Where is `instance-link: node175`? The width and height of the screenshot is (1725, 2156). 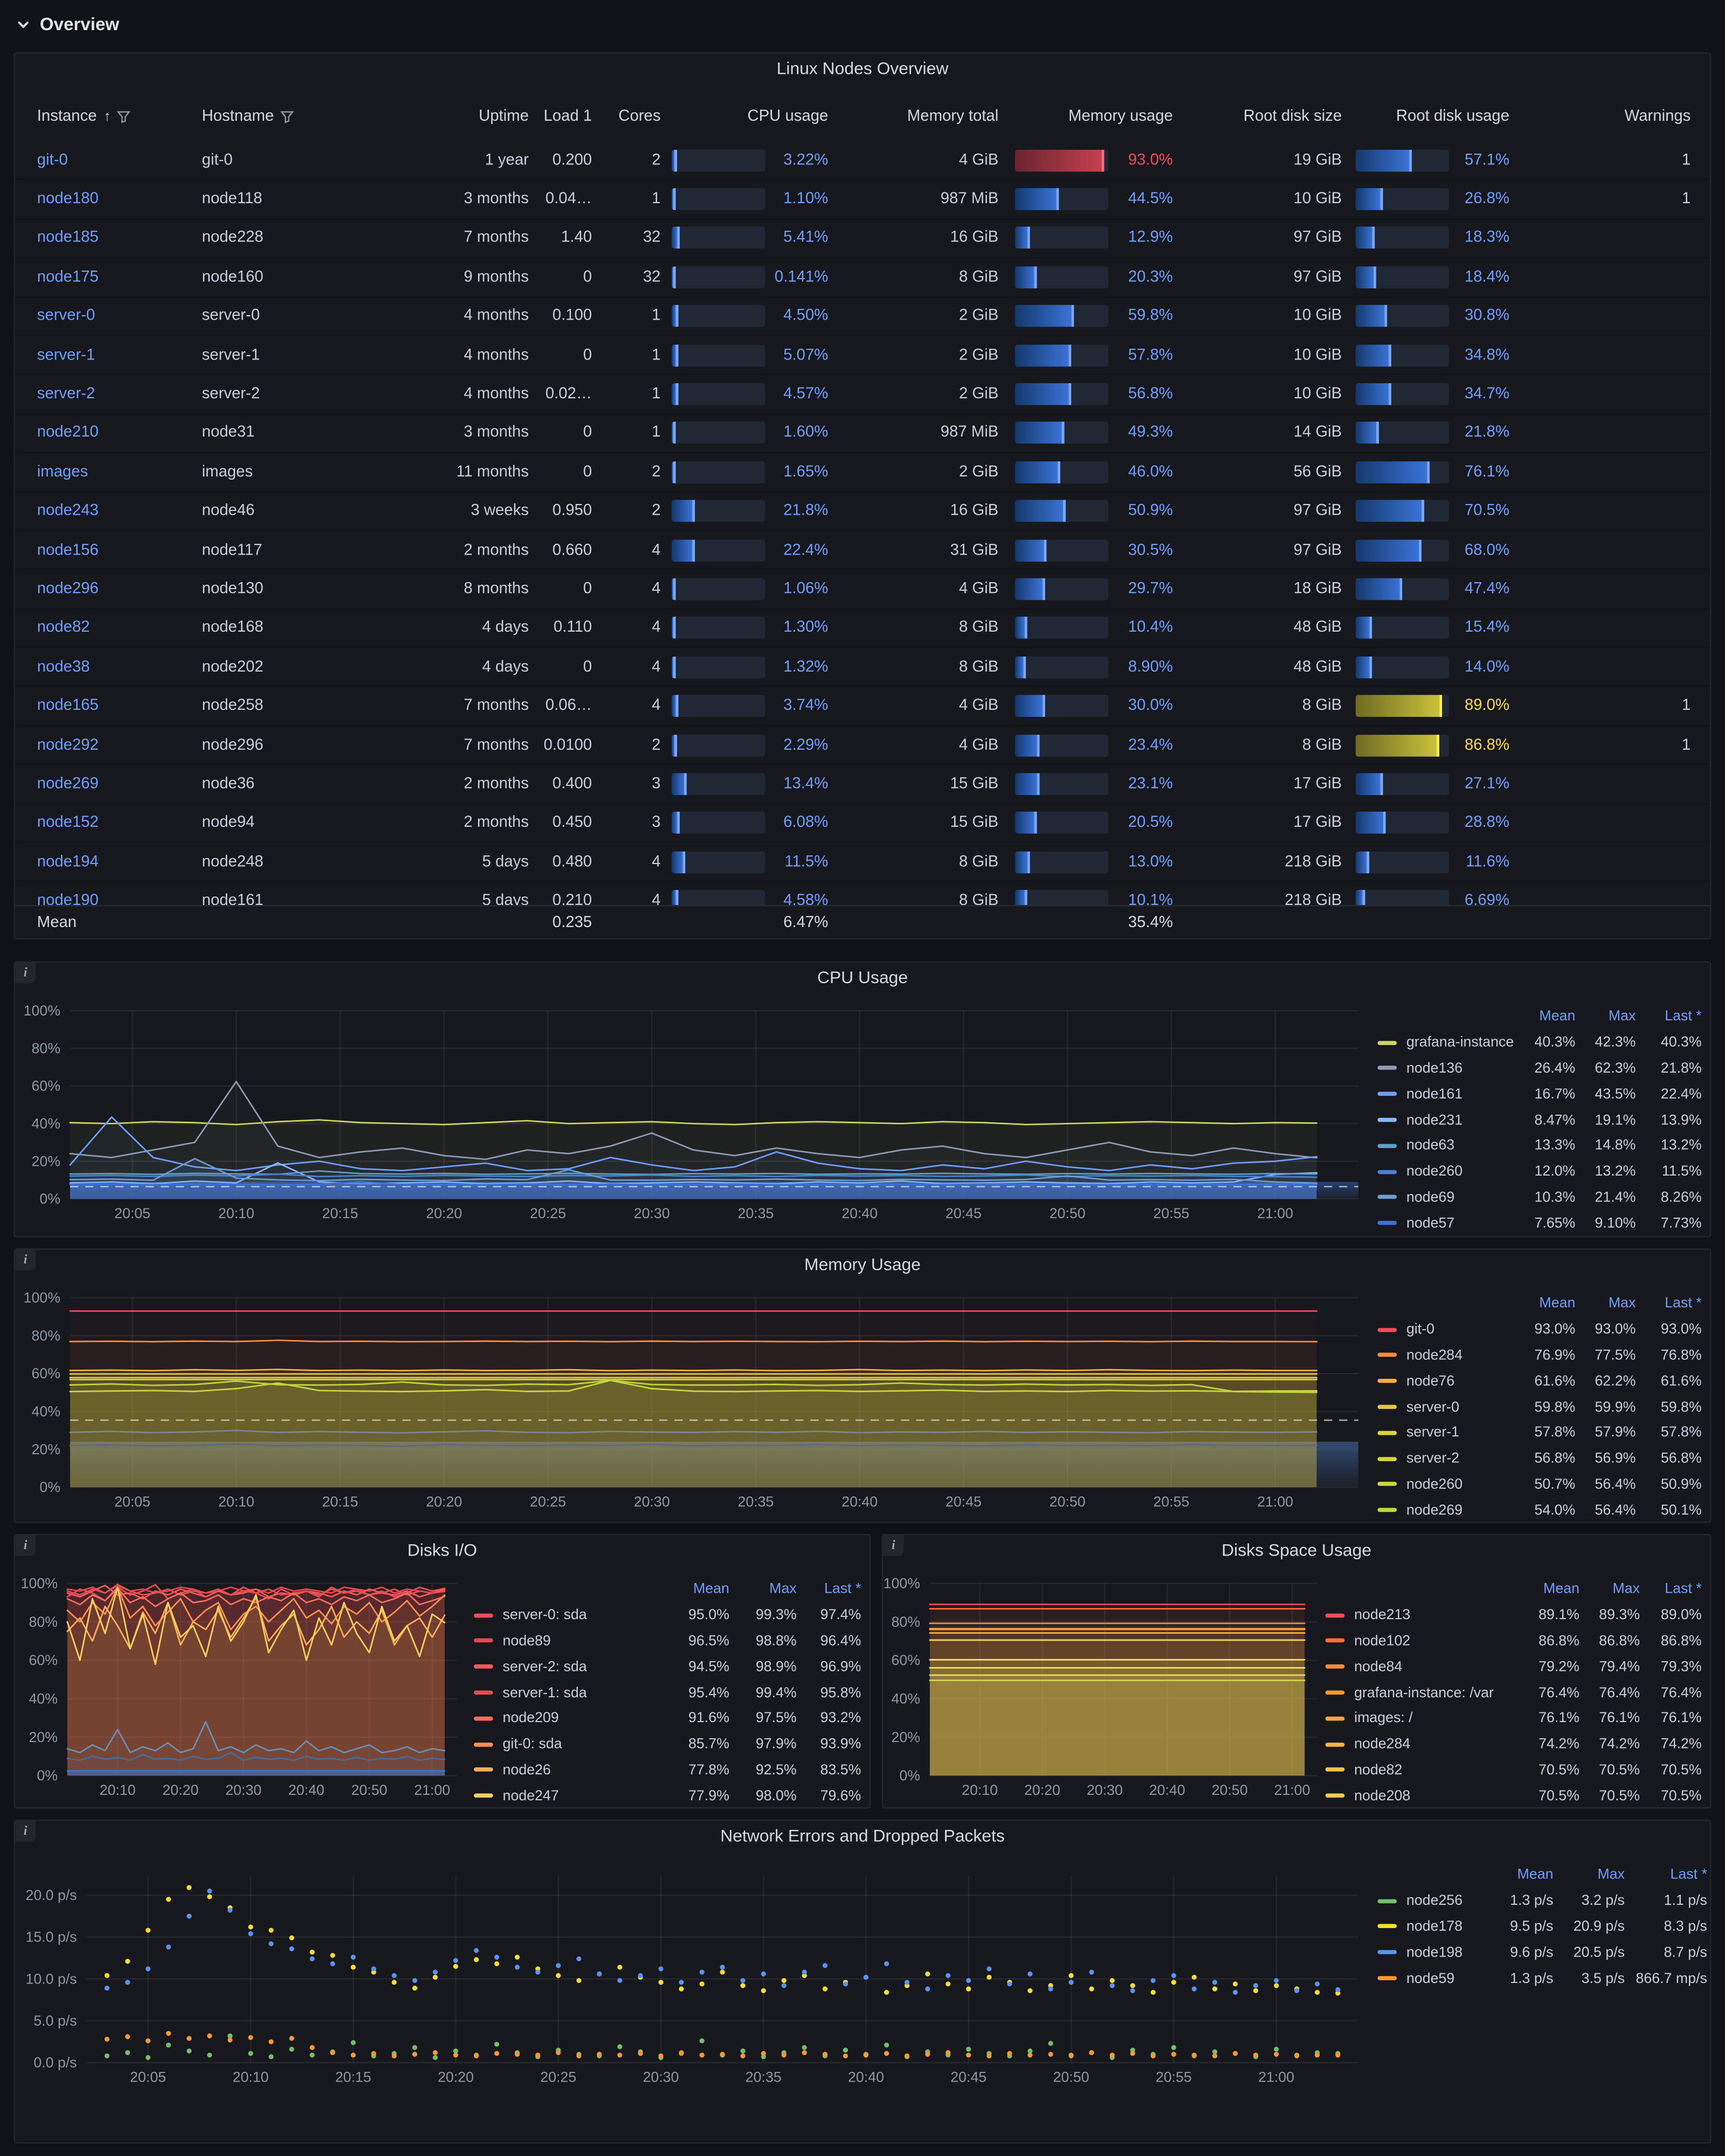
instance-link: node175 is located at coordinates (68, 277).